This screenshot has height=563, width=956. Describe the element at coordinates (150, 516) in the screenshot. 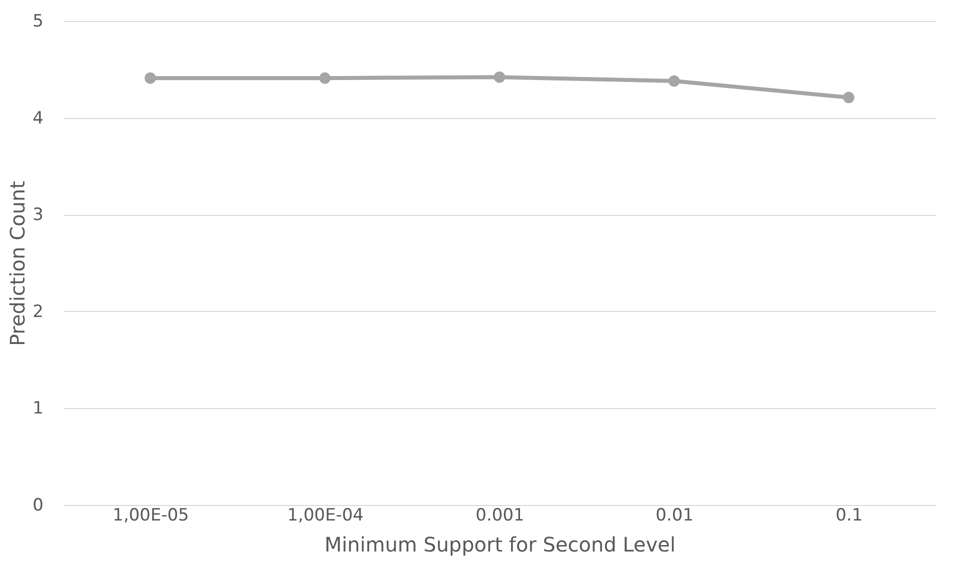

I see `x-tick-label: 1,00E-05` at that location.